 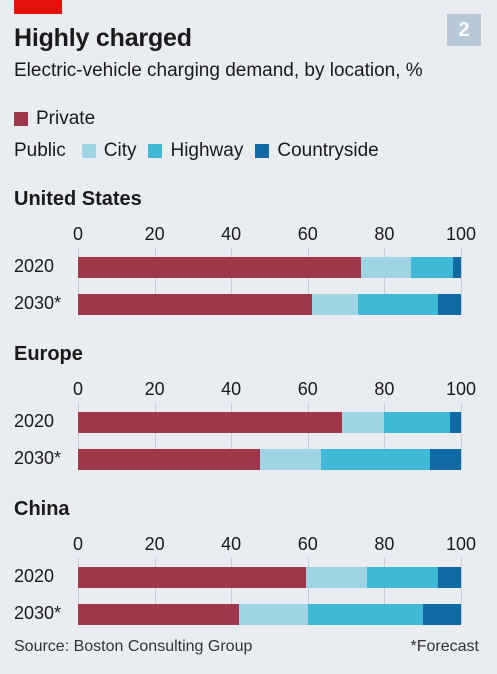 I want to click on group-label-united-states: United States, so click(x=78, y=199).